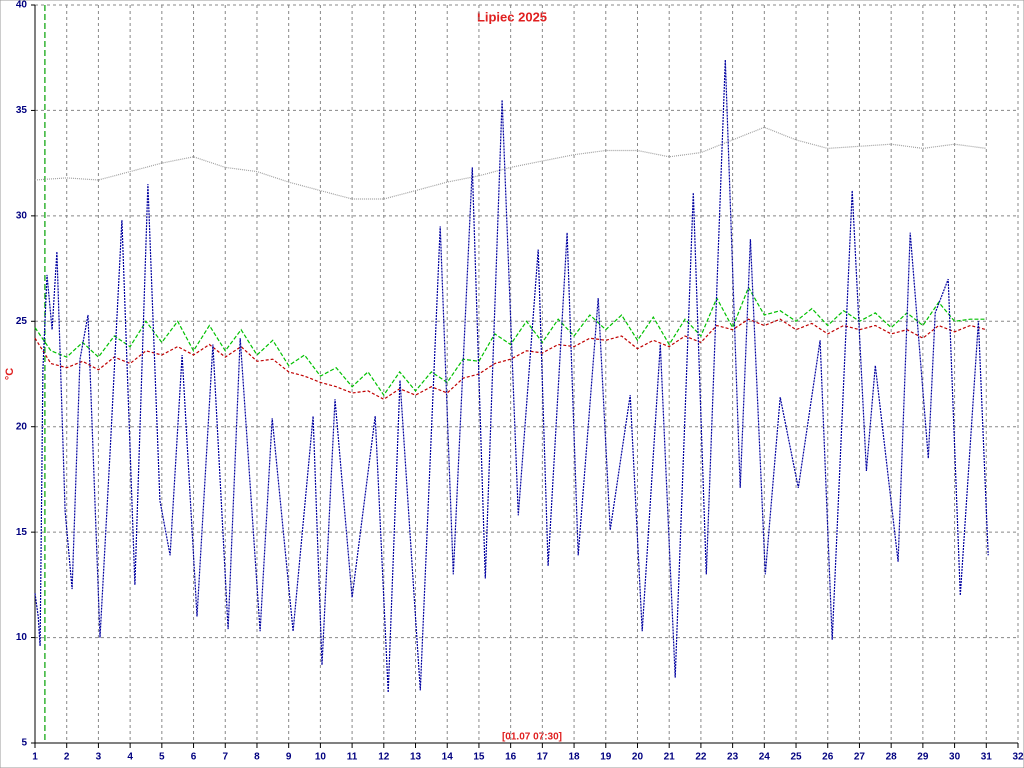 The width and height of the screenshot is (1024, 768). Describe the element at coordinates (67, 757) in the screenshot. I see `x-tick-label: 2` at that location.